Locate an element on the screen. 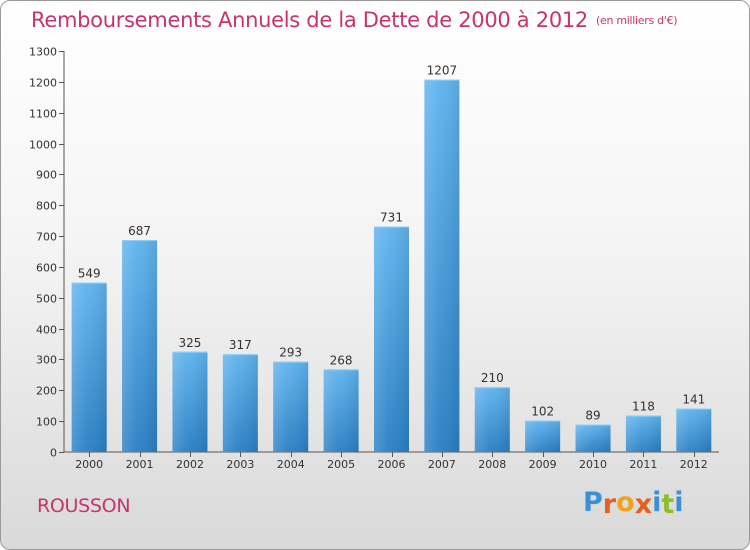  y-tick-label: 700 is located at coordinates (46, 237).